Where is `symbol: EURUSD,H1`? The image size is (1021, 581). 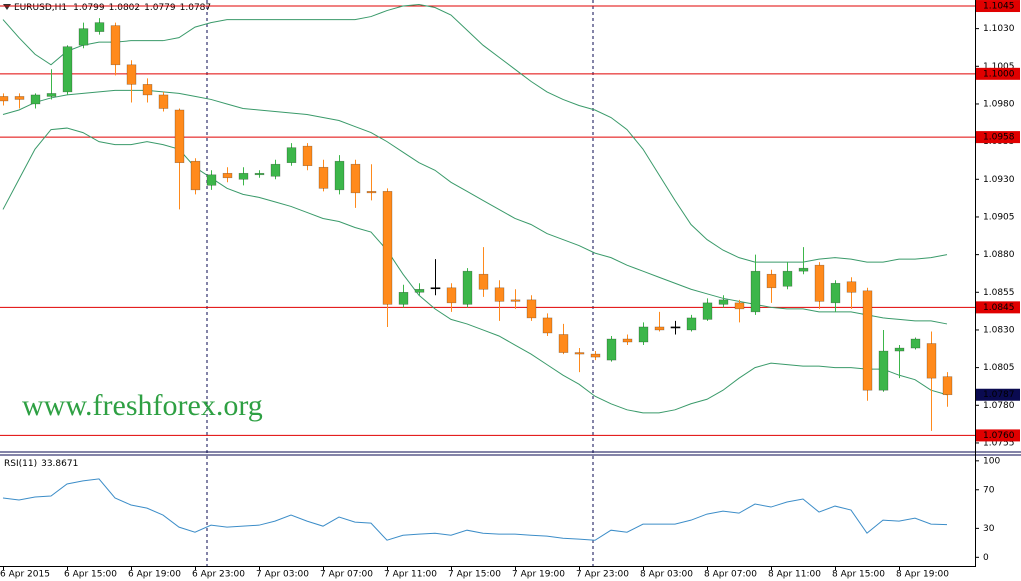 symbol: EURUSD,H1 is located at coordinates (40, 8).